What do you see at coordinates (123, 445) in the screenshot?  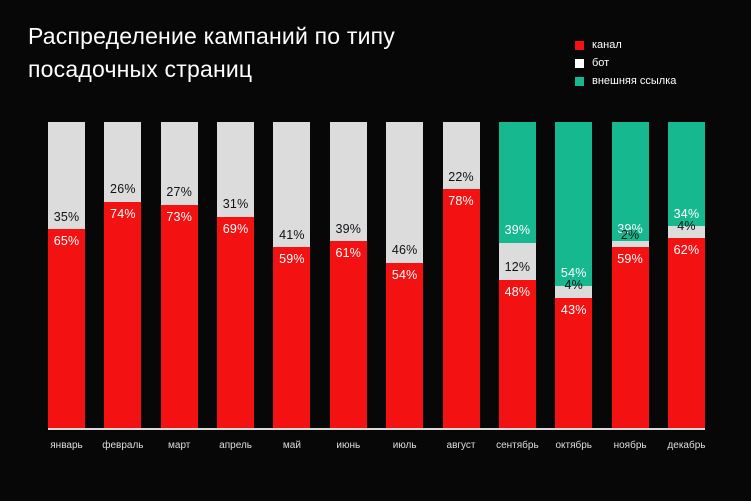 I see `x-axis-label-февраль: февраль` at bounding box center [123, 445].